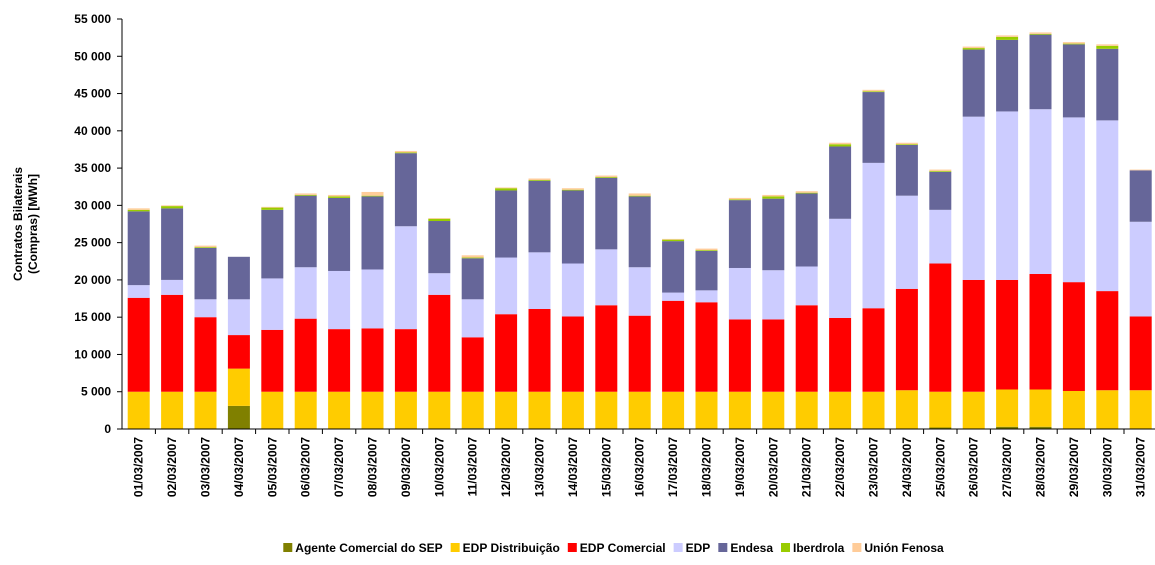 The image size is (1155, 565). What do you see at coordinates (1074, 467) in the screenshot?
I see `x-tick-label: 29/03/2007` at bounding box center [1074, 467].